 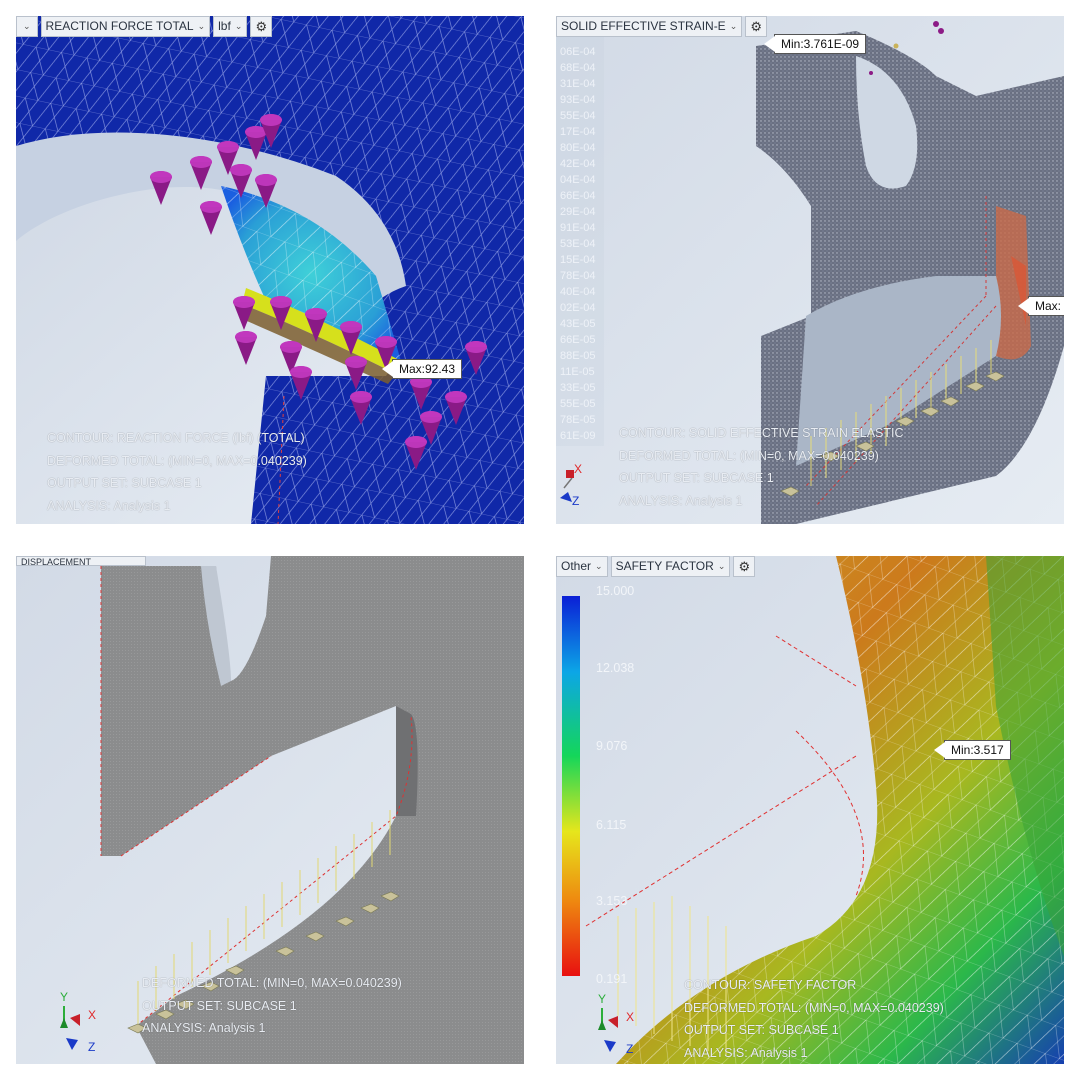 I want to click on max-callout: Max:92.43, so click(x=427, y=369).